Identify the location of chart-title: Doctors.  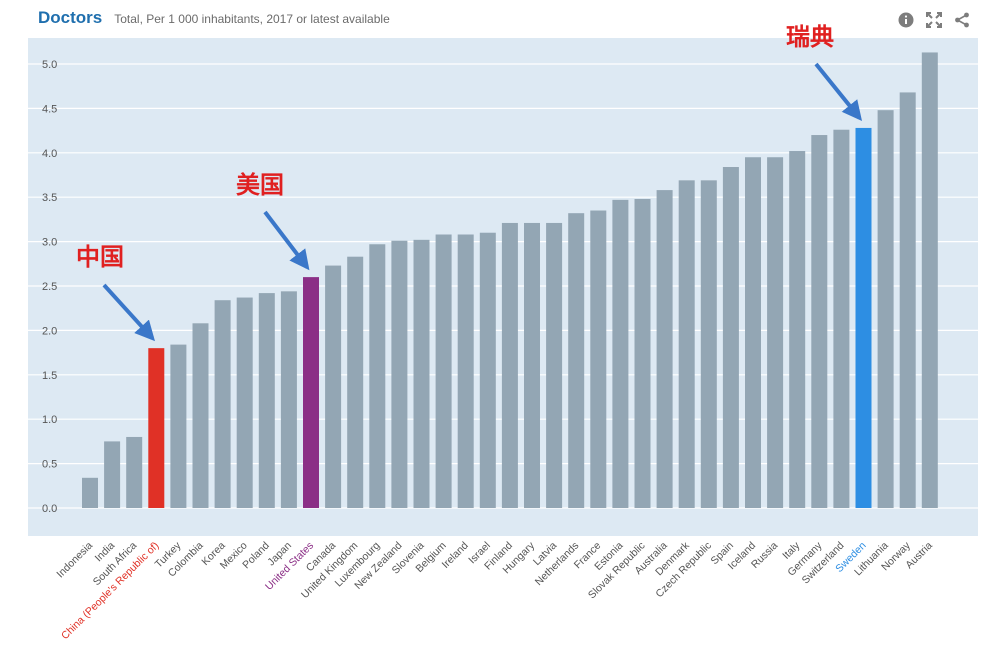
(70, 17).